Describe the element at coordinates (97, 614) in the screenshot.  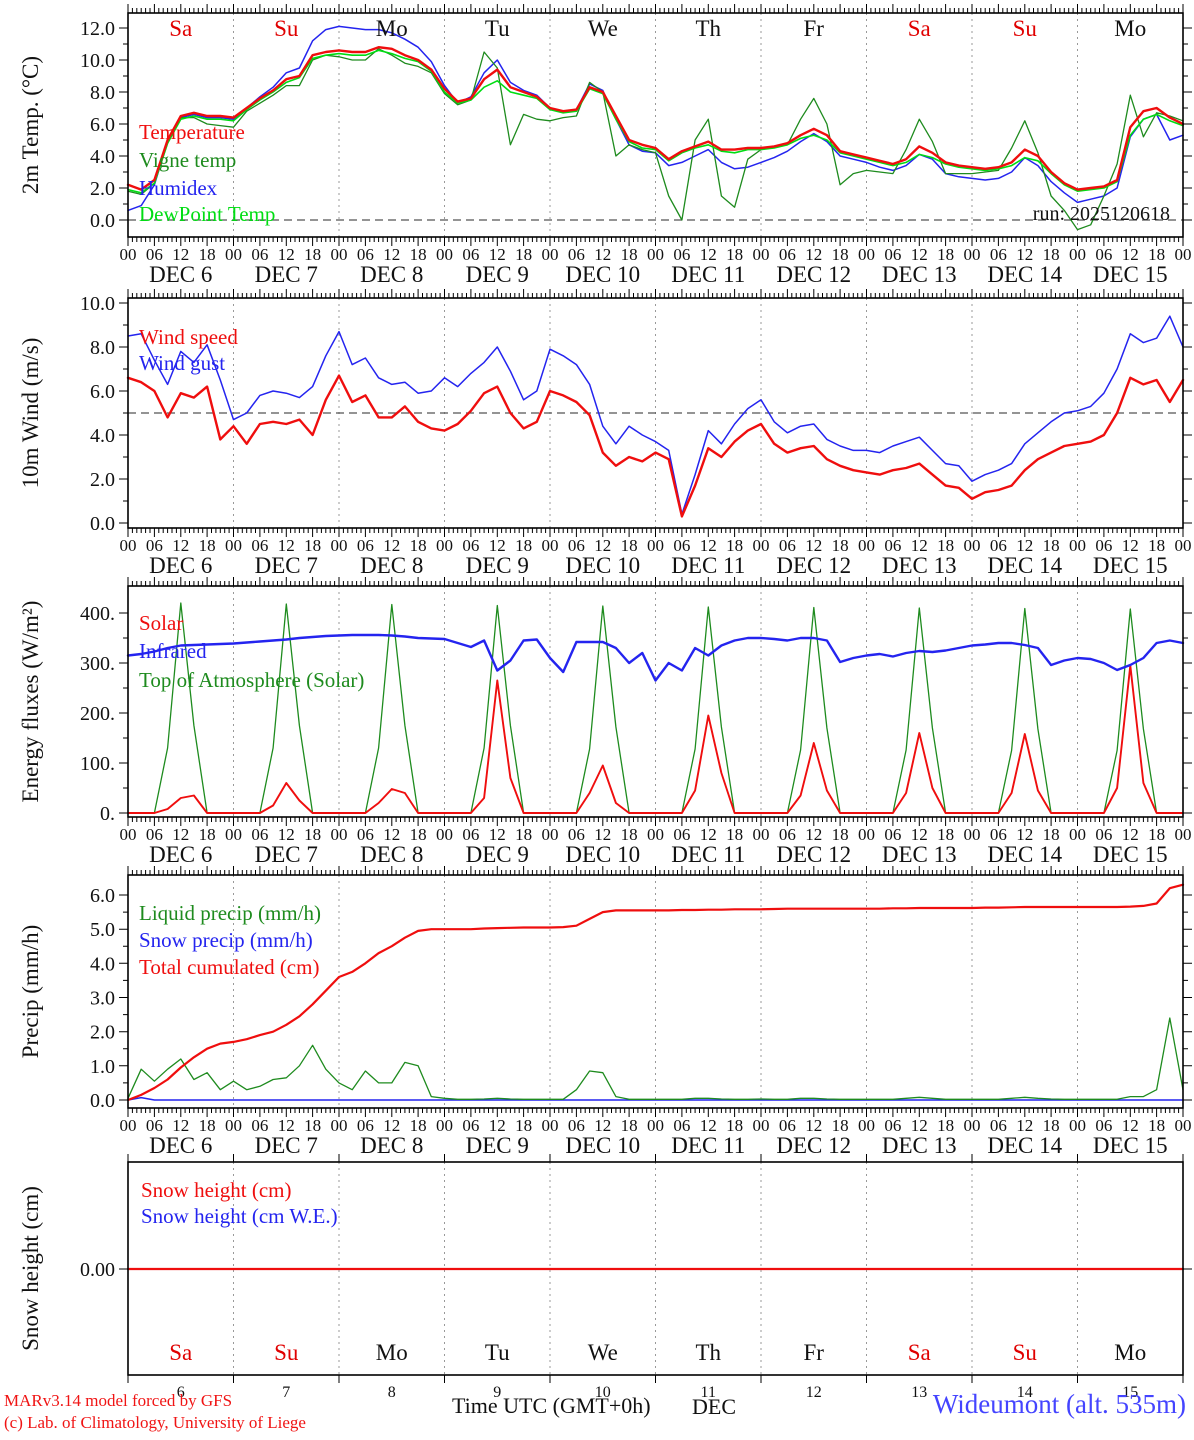
I see `svg-text: 400.` at that location.